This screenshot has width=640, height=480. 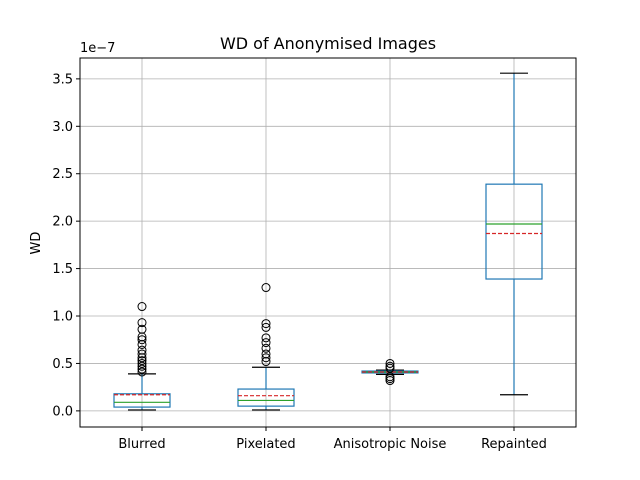 I want to click on box-anisotropic-noise, so click(x=390, y=372).